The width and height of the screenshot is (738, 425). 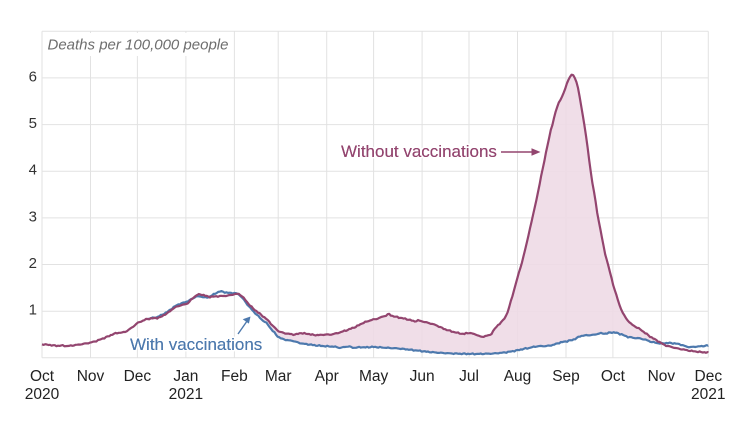 What do you see at coordinates (469, 376) in the screenshot?
I see `svg-text: Jul` at bounding box center [469, 376].